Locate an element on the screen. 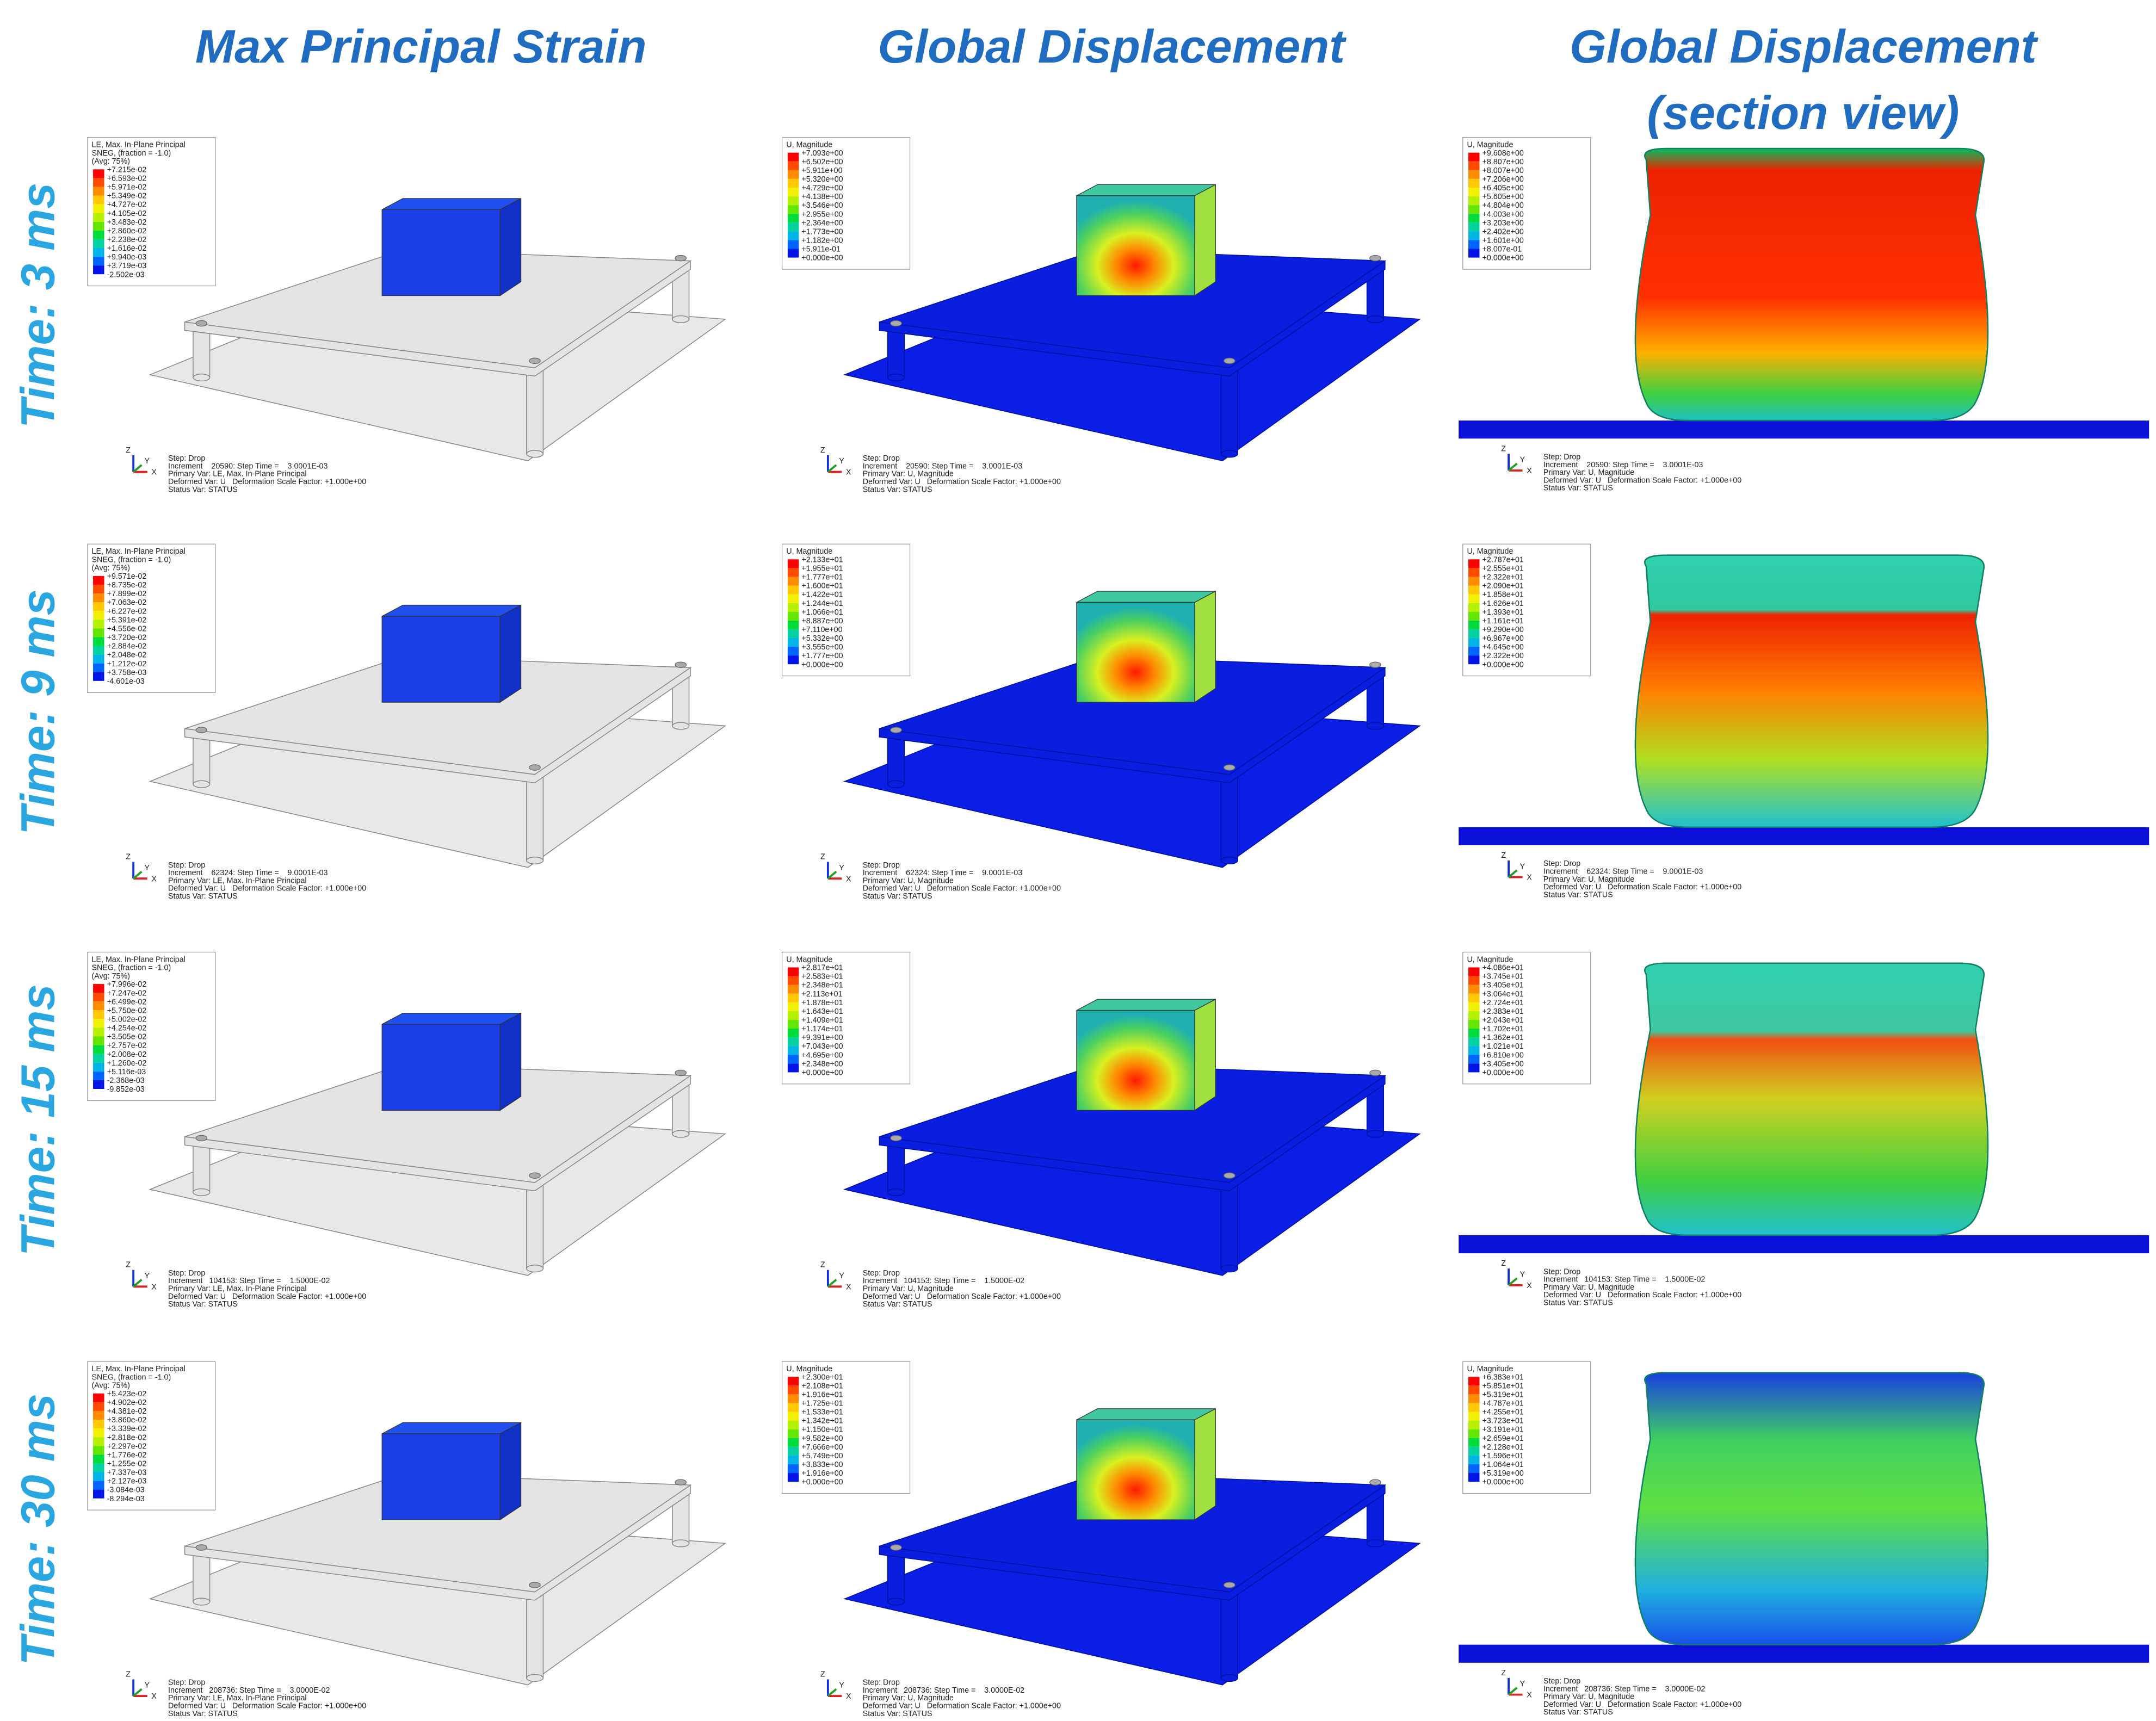  legend-value: +1.260e-02 is located at coordinates (127, 1064).